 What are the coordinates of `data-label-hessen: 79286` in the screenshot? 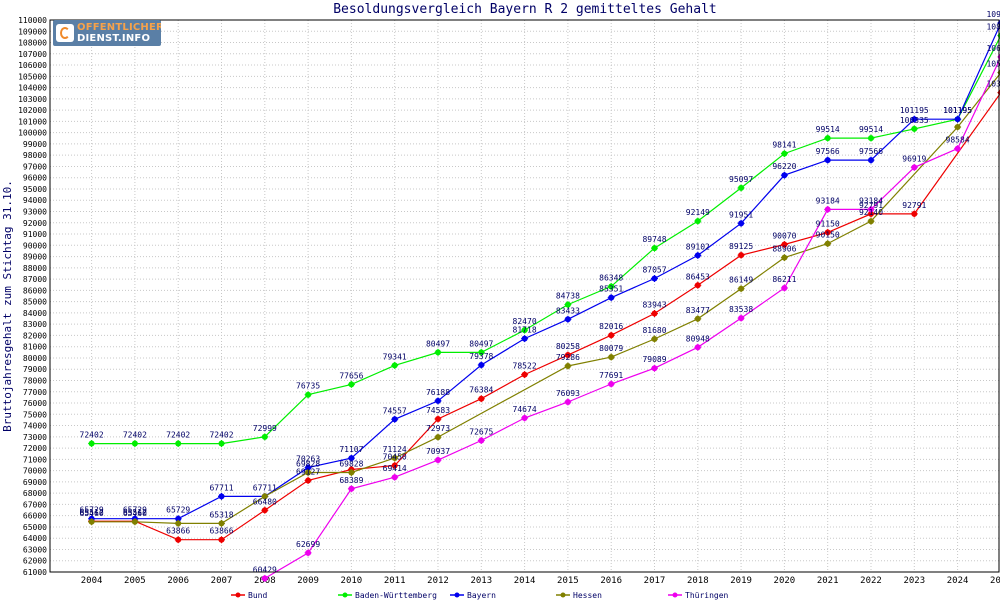 It's located at (568, 357).